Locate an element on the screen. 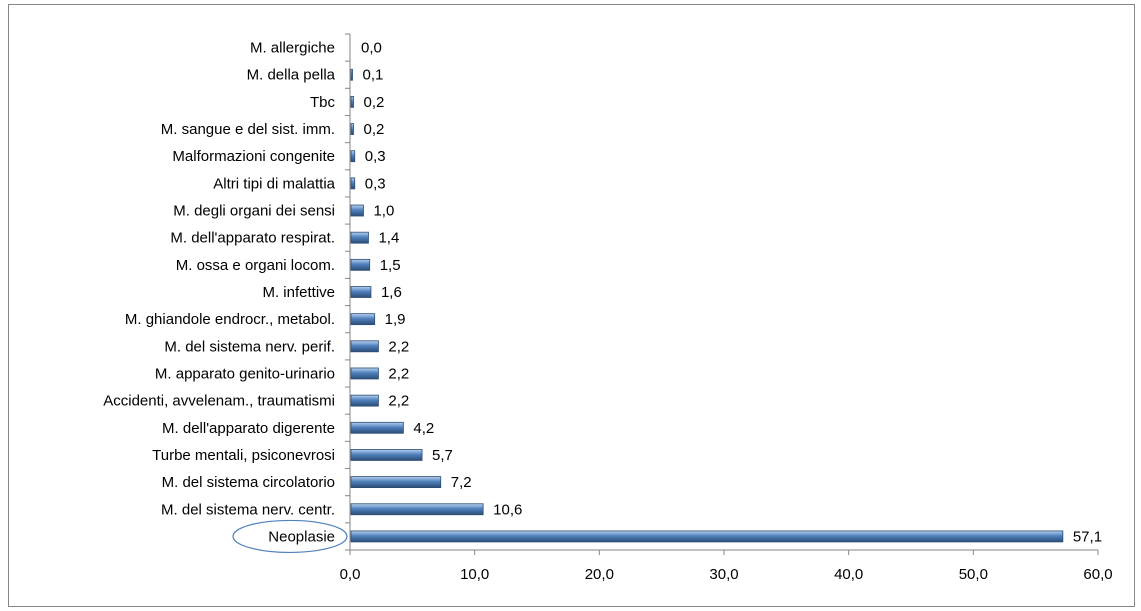 The height and width of the screenshot is (611, 1141). category-label: Turbe mentali, psiconevrosi is located at coordinates (243, 455).